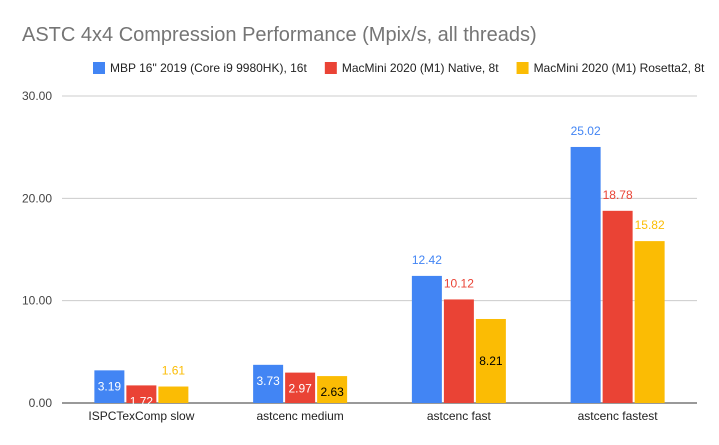 The width and height of the screenshot is (719, 445). I want to click on legend-label: MacMini 2020 (M1) Native, 8t, so click(420, 68).